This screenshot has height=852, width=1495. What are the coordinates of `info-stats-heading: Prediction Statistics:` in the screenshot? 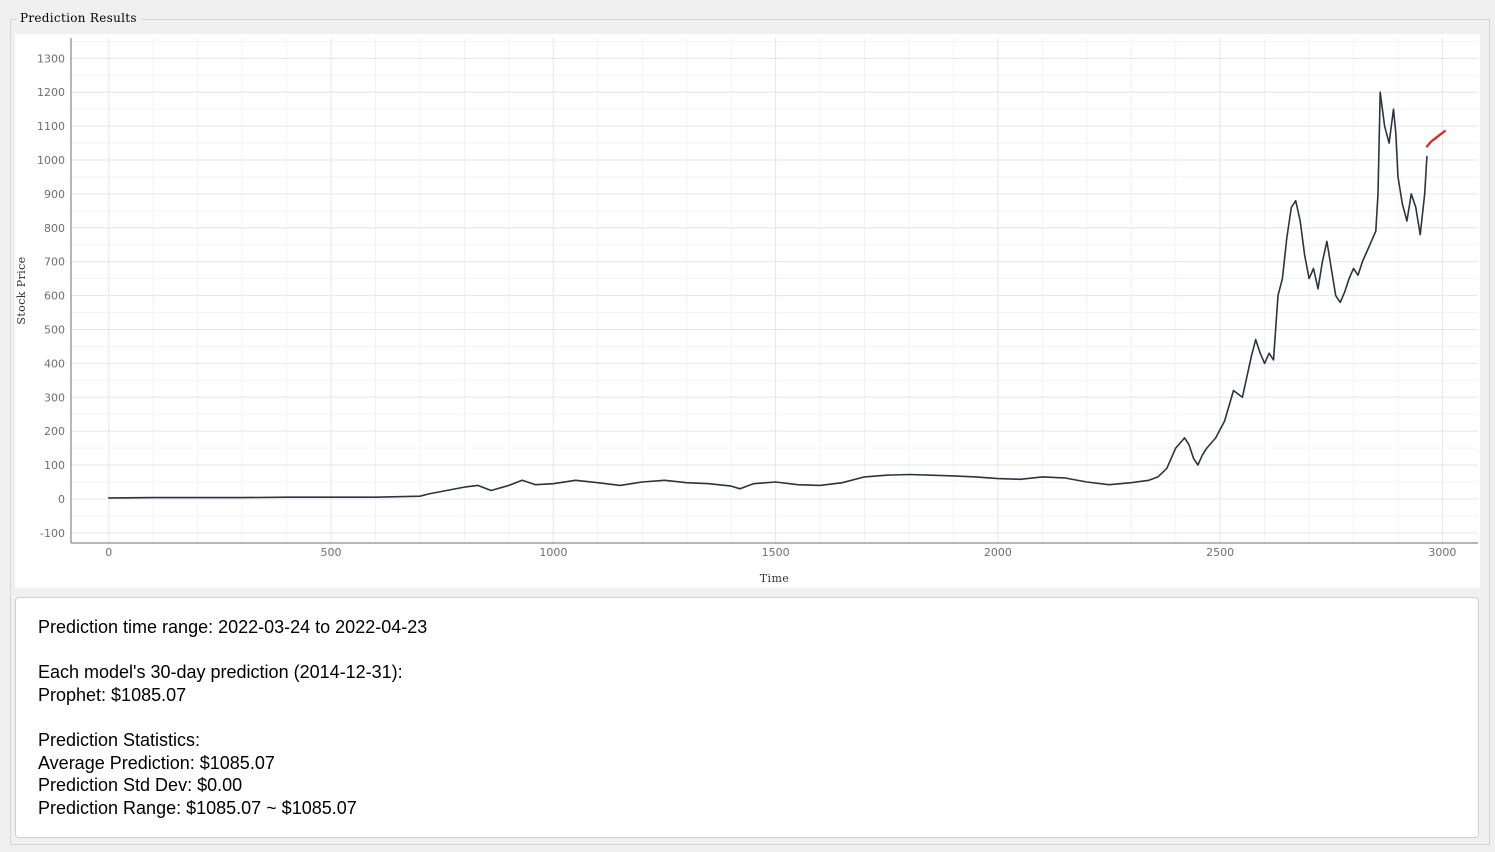 It's located at (119, 739).